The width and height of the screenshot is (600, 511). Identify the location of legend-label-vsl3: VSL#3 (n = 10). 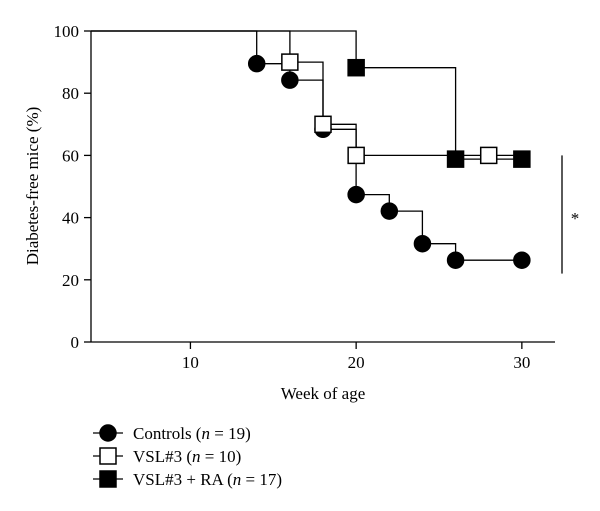
(187, 456).